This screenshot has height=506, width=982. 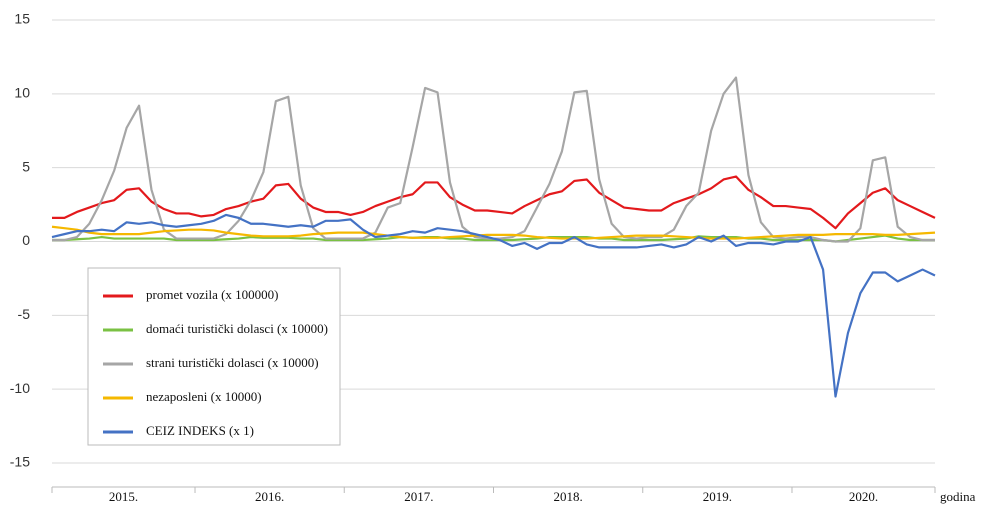 What do you see at coordinates (863, 496) in the screenshot?
I see `x-tick-label: 2020.` at bounding box center [863, 496].